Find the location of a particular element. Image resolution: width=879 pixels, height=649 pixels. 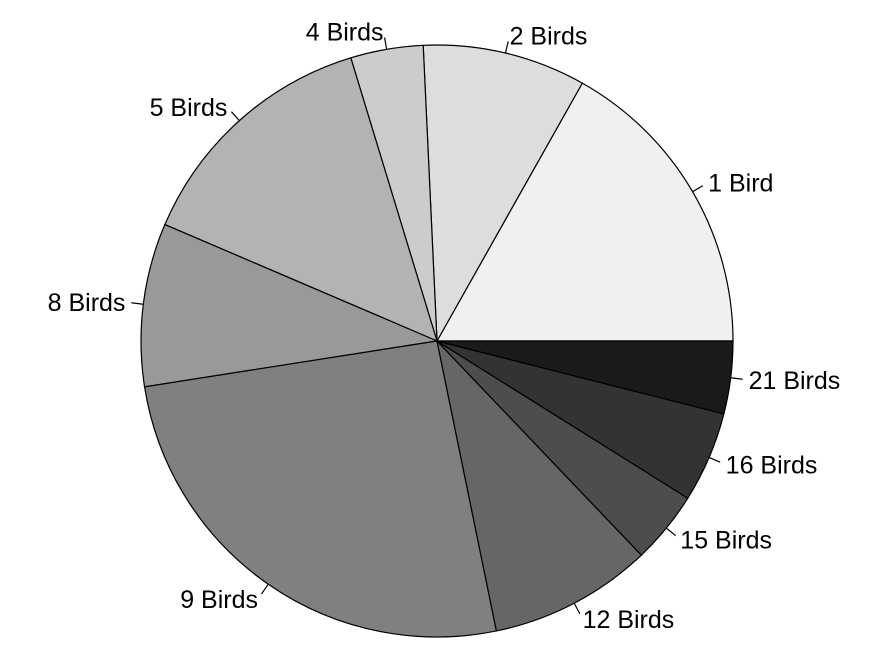

pie-tick-15-birds is located at coordinates (671, 532).